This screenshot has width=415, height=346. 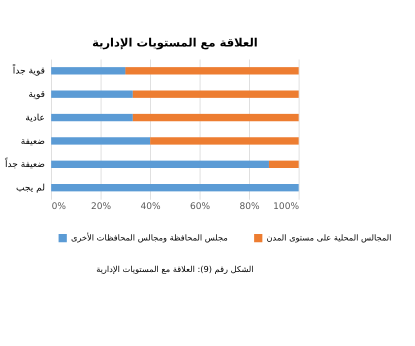 I want to click on legend-label: مجلس المحافظة ومجالس المحافظات الأخرى, so click(x=149, y=238).